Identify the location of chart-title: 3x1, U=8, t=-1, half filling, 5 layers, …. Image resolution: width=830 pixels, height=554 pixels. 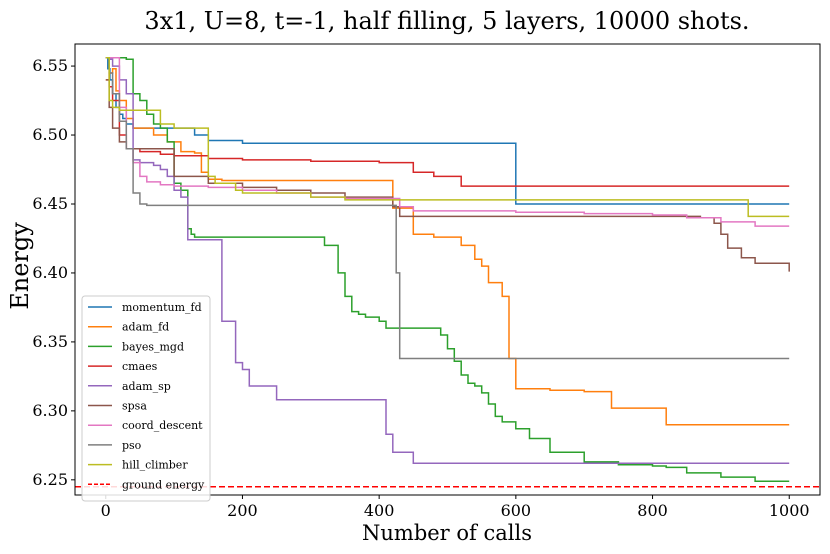
(446, 21).